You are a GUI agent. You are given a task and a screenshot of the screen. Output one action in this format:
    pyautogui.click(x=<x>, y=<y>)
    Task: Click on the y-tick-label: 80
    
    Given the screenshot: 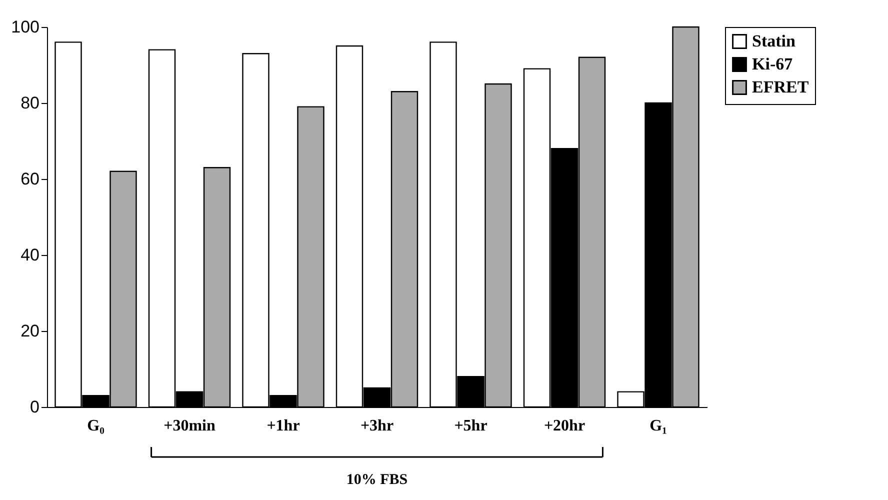 What is the action you would take?
    pyautogui.click(x=30, y=103)
    